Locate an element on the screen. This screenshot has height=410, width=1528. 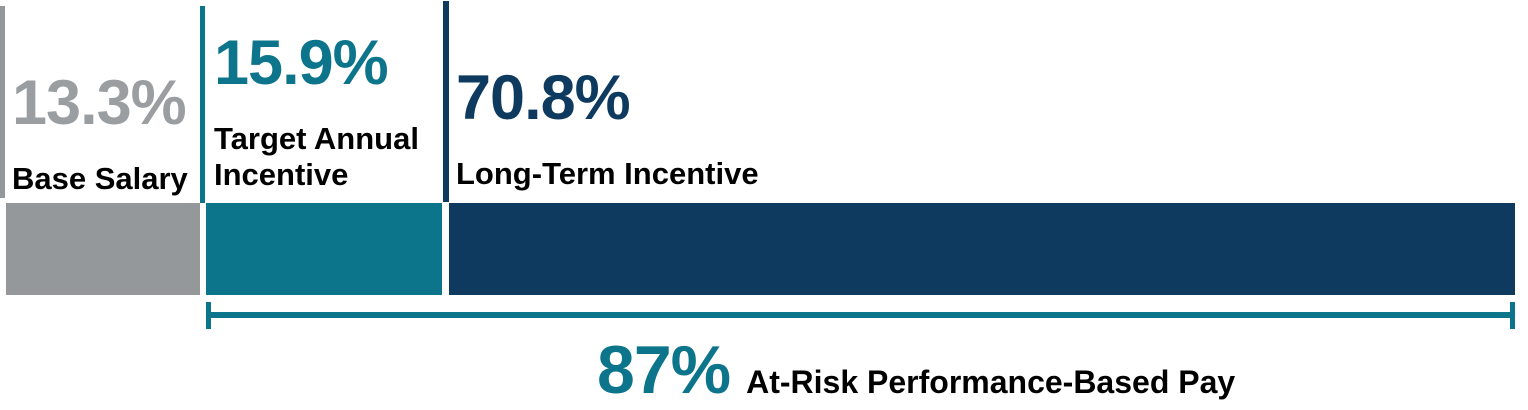
bar-segment-base-salary is located at coordinates (103, 249).